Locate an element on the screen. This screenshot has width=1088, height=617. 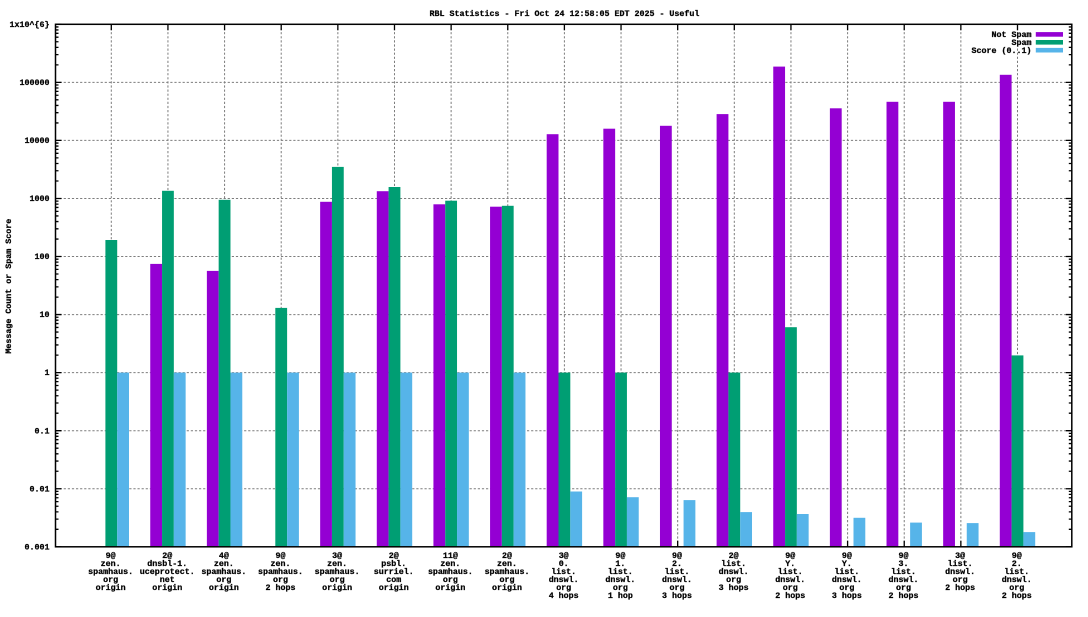
svg-text: dnsbl-1. is located at coordinates (167, 564).